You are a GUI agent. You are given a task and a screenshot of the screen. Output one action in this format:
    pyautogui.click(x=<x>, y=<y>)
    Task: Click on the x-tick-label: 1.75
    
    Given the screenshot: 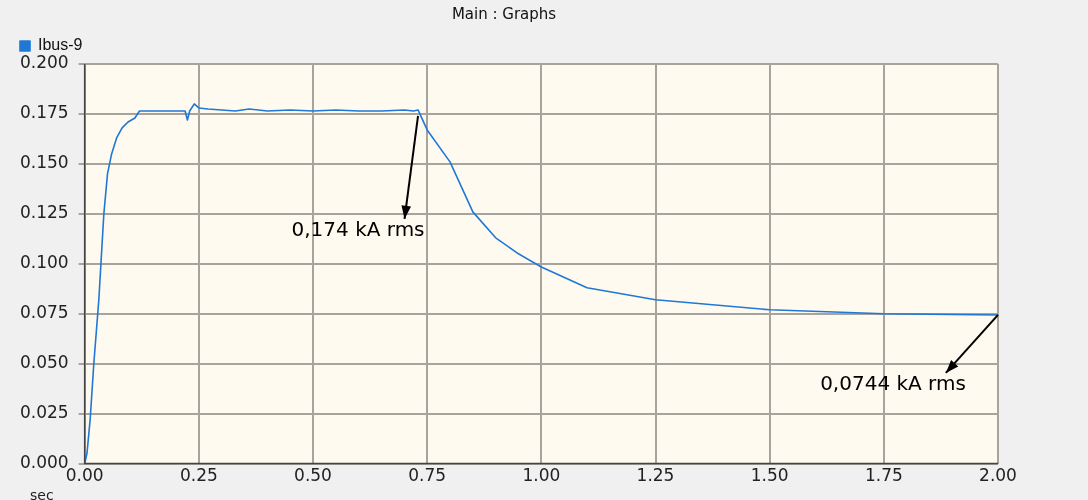 What is the action you would take?
    pyautogui.click(x=883, y=475)
    